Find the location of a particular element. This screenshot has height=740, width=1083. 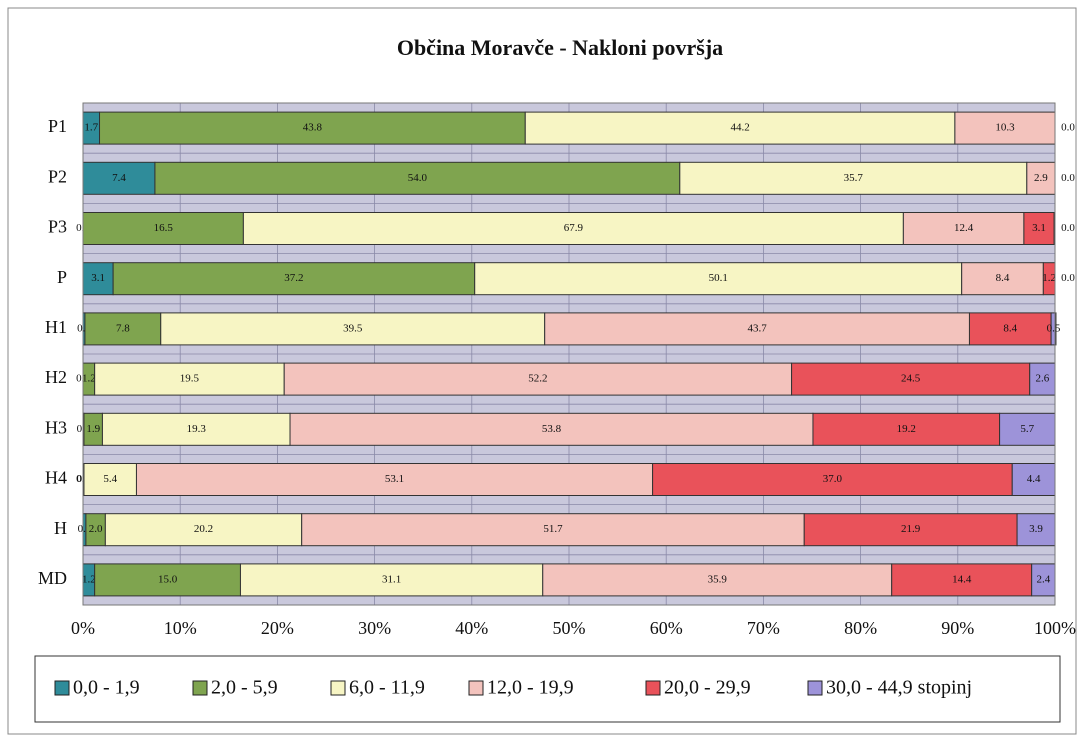

data-label: 19.3 is located at coordinates (197, 429).